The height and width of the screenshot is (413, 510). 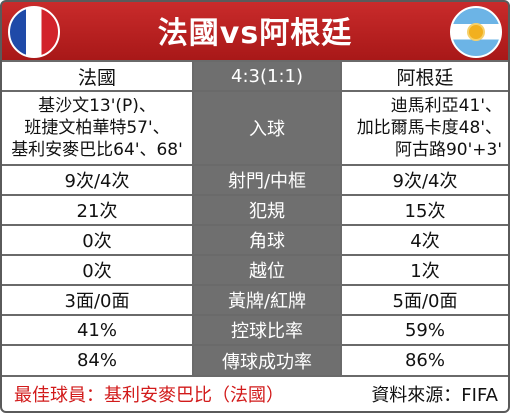 I want to click on stat-row-passing: 84% 傳球成功率 86%, so click(x=255, y=360).